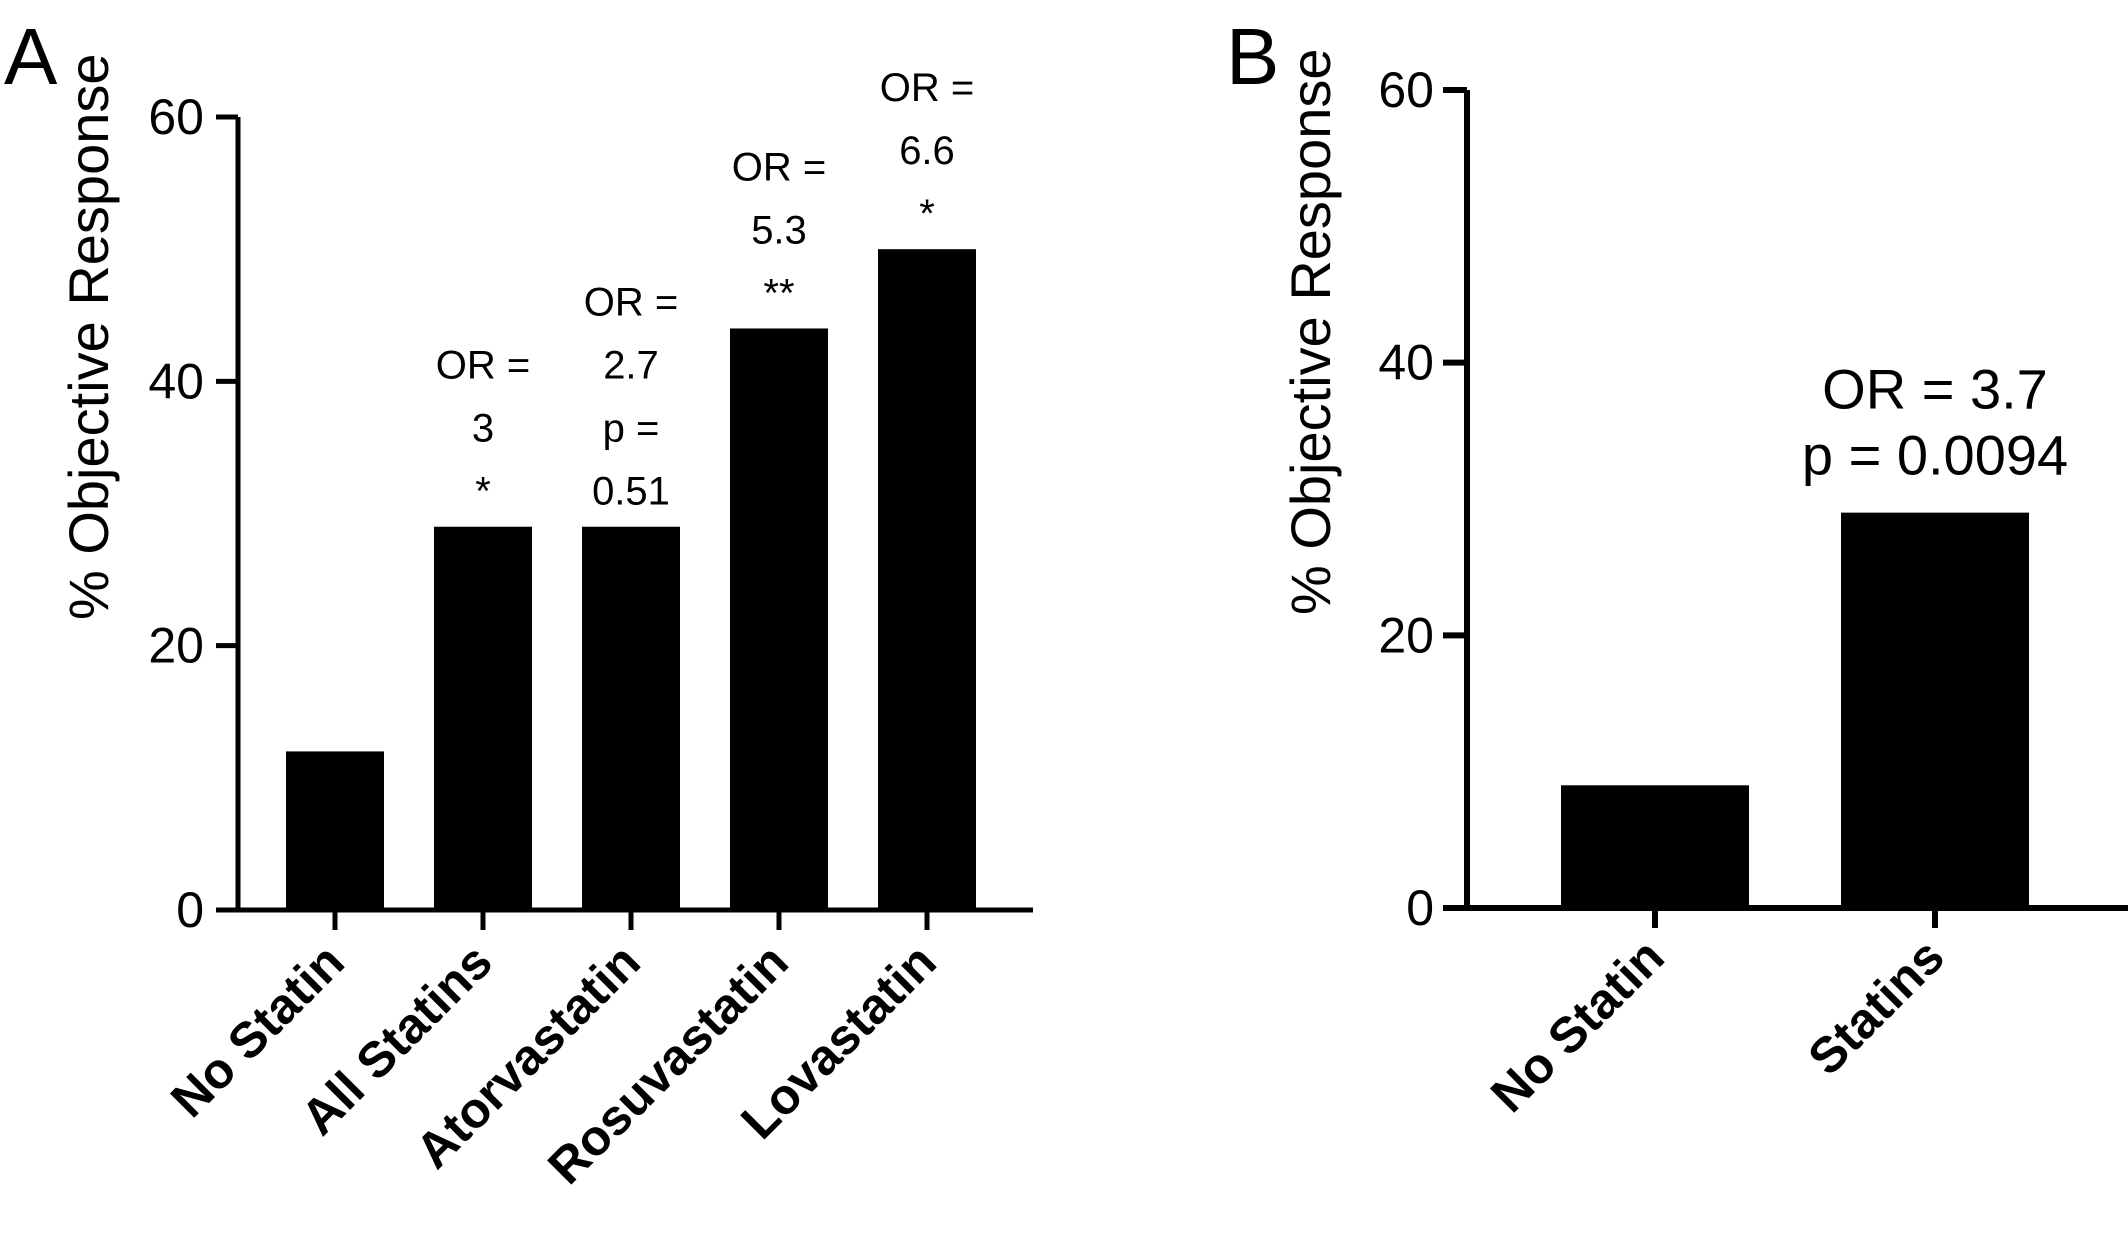 The height and width of the screenshot is (1246, 2128). What do you see at coordinates (1310, 331) in the screenshot?
I see `panel-b-y-axis-label: % Objective Response` at bounding box center [1310, 331].